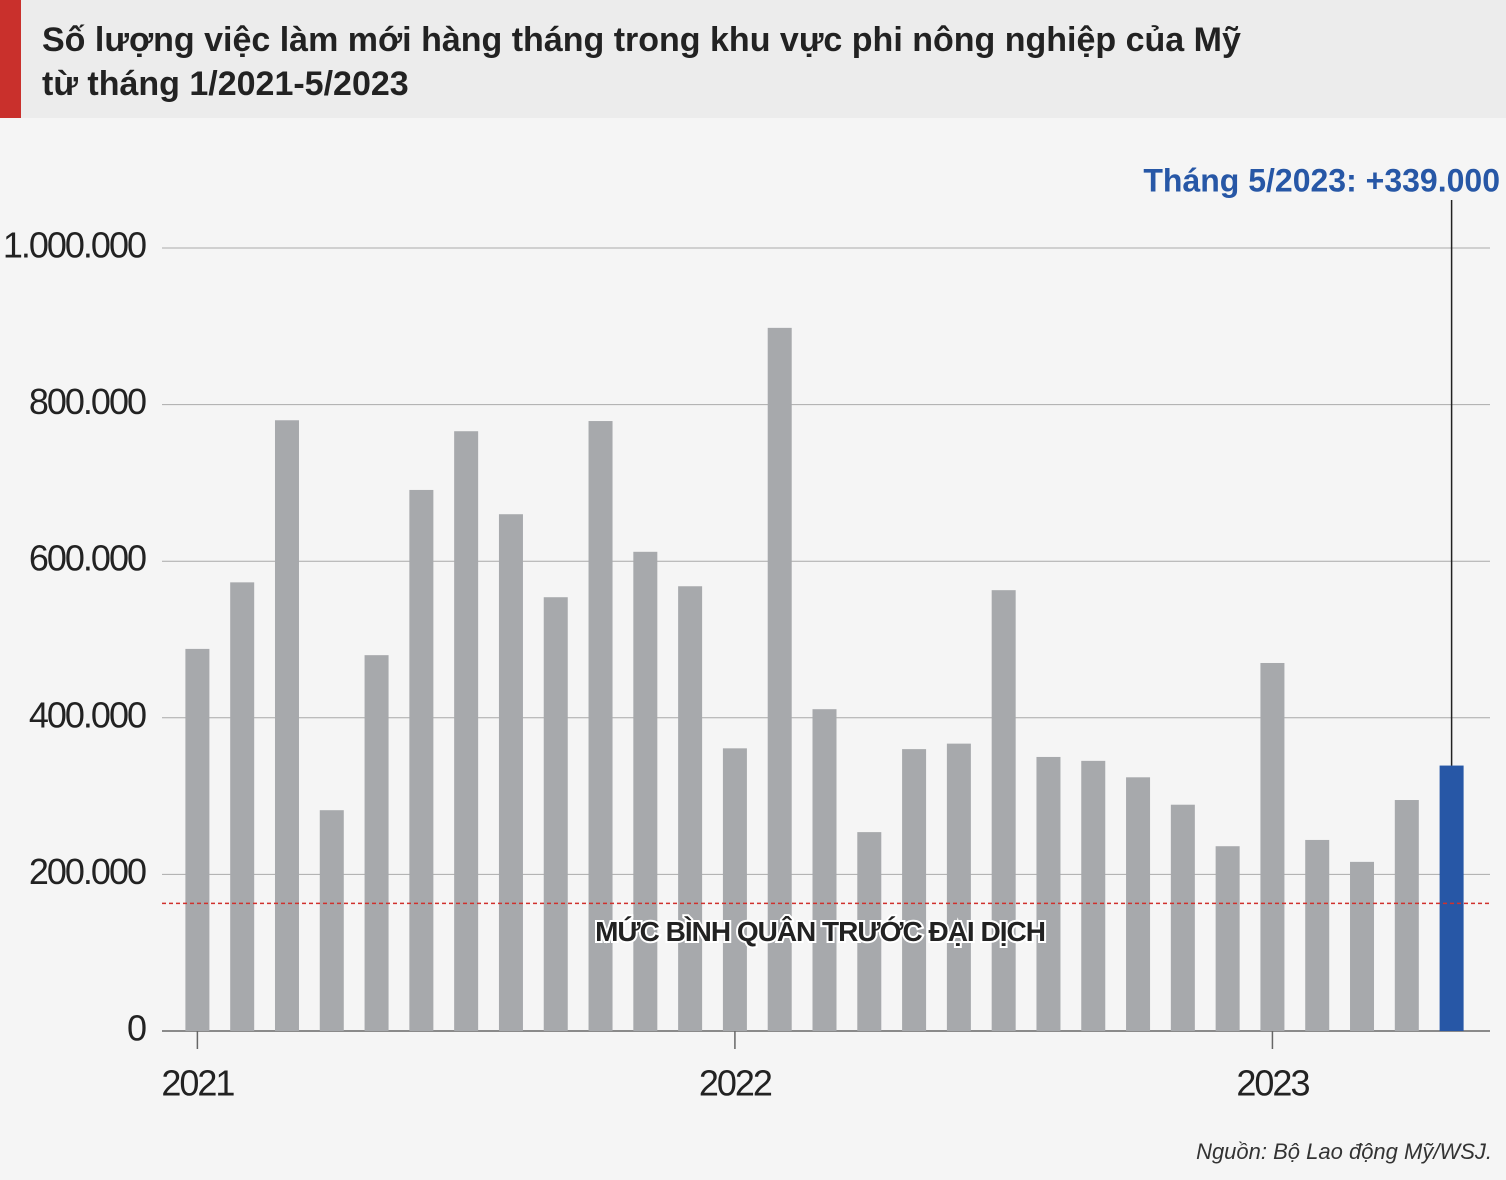 The width and height of the screenshot is (1506, 1180). Describe the element at coordinates (225, 84) in the screenshot. I see `chart-title: từ tháng 1/2021-5/2023` at that location.